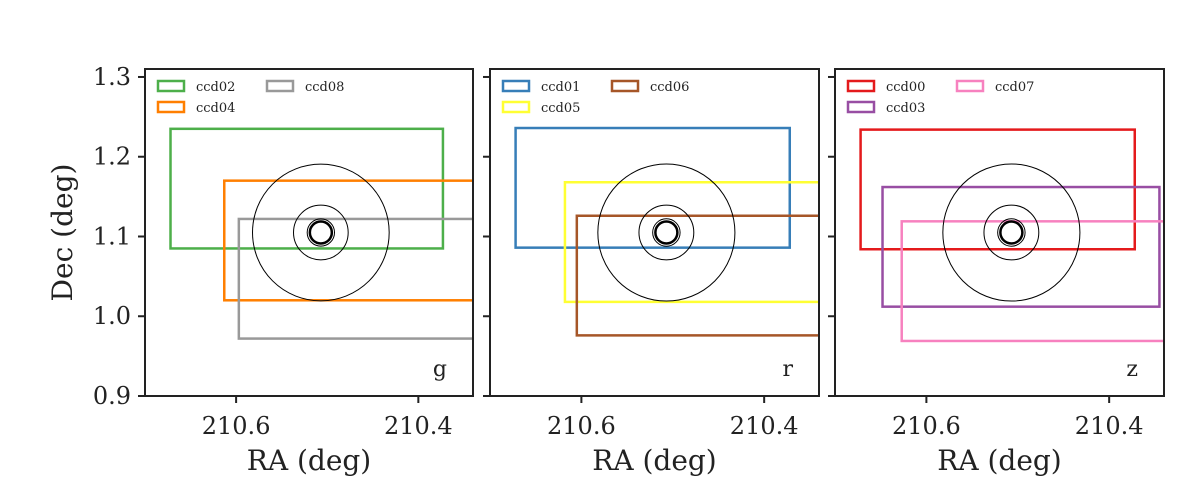  Describe the element at coordinates (861, 107) in the screenshot. I see `legend-swatch-ccd03` at that location.